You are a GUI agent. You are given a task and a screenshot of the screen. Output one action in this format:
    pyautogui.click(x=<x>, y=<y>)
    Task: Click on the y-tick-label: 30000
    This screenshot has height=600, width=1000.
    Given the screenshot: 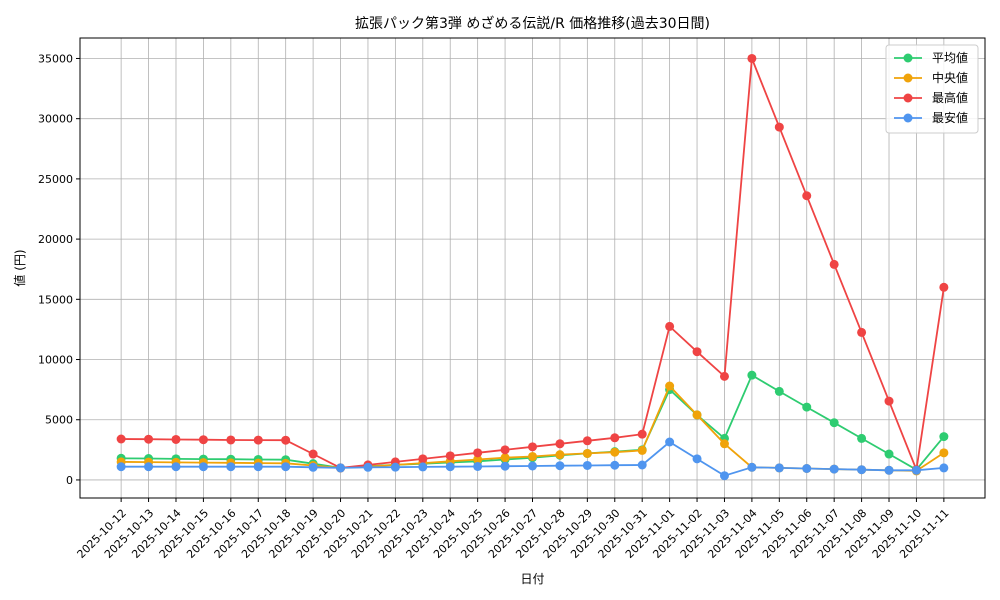 What is the action you would take?
    pyautogui.click(x=55, y=119)
    